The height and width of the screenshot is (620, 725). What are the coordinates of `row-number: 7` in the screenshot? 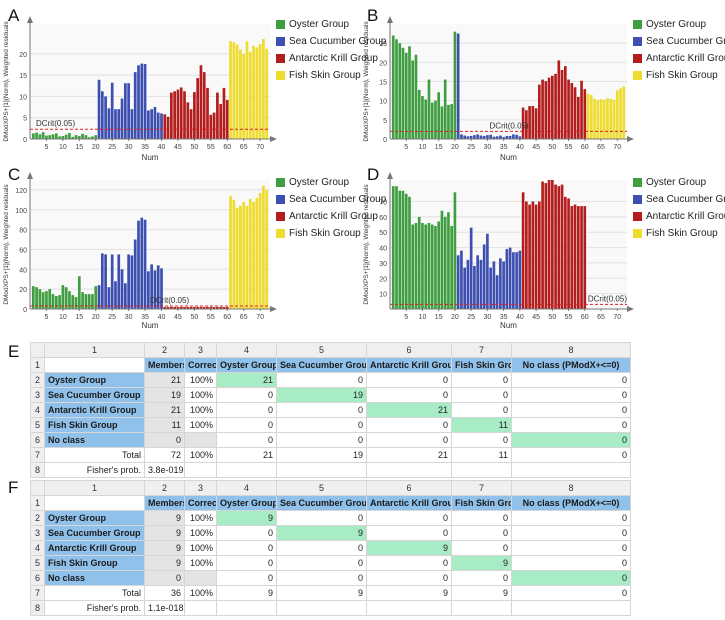 It's located at (37, 455).